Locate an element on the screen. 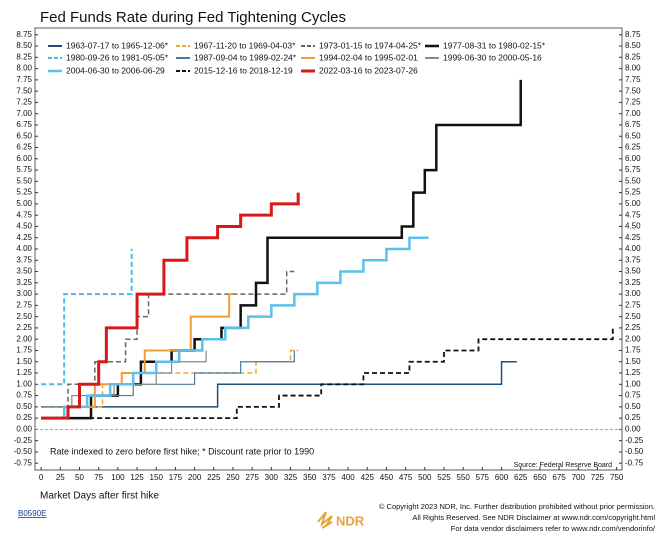 The image size is (660, 540). y-tick-label: 0.50 is located at coordinates (24, 406).